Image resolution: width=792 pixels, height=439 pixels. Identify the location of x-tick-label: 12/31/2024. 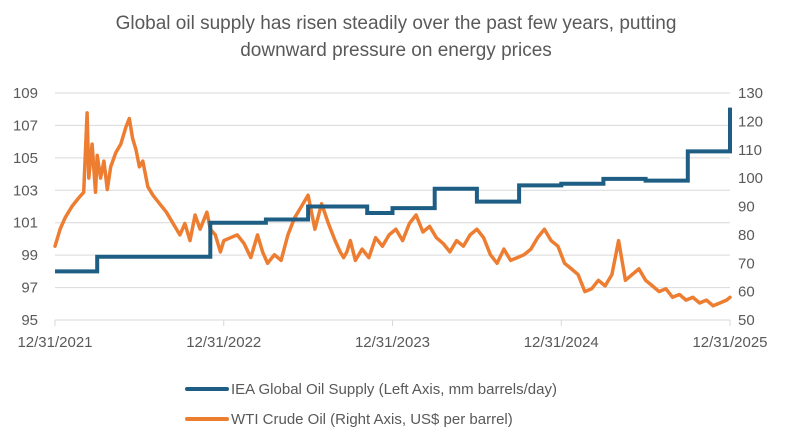
(561, 342).